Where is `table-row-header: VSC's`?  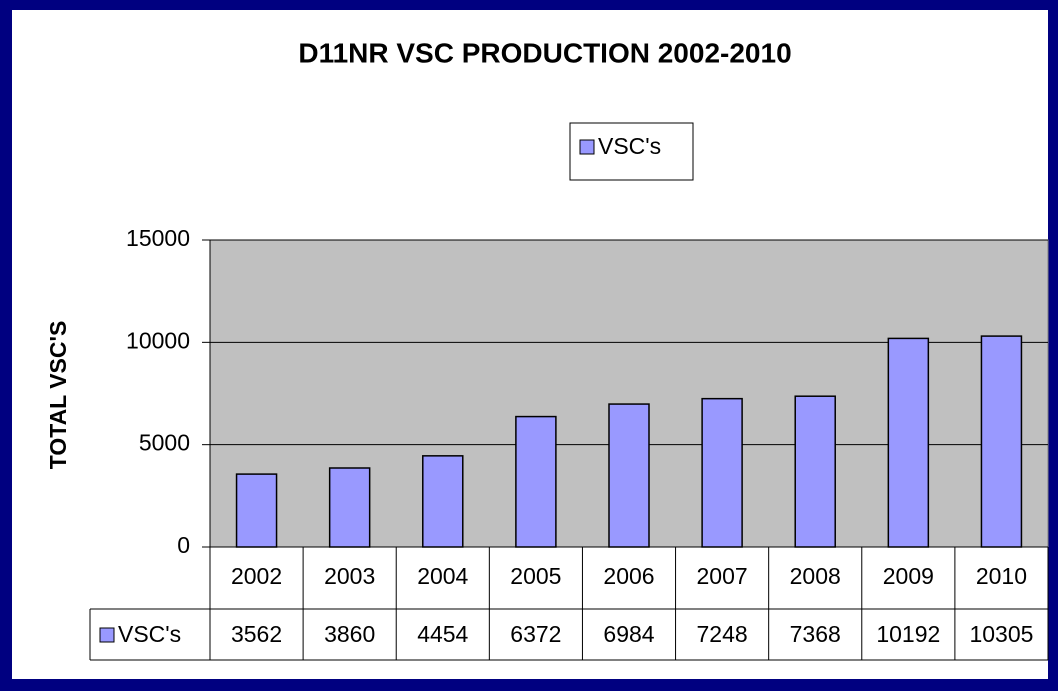 table-row-header: VSC's is located at coordinates (149, 634).